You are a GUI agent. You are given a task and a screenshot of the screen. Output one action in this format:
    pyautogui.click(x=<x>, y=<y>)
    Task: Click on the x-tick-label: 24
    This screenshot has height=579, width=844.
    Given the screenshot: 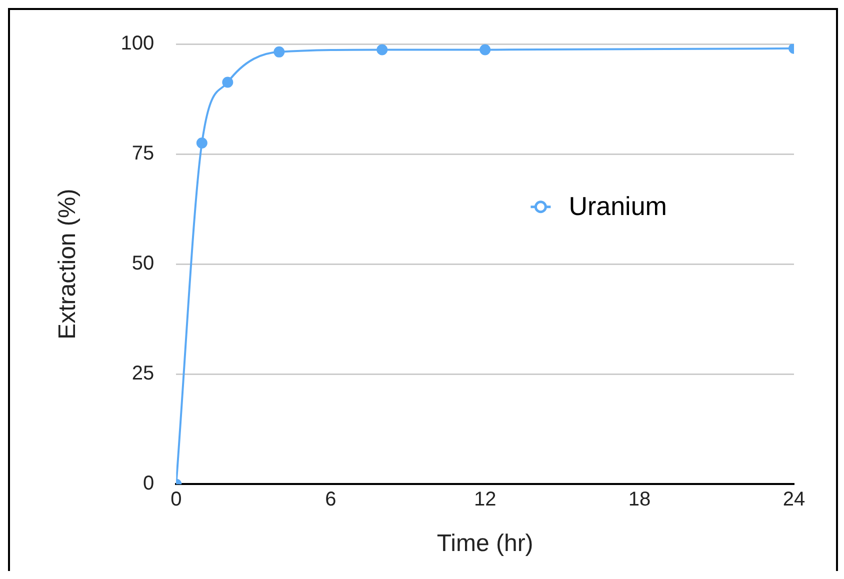 What is the action you would take?
    pyautogui.click(x=794, y=499)
    